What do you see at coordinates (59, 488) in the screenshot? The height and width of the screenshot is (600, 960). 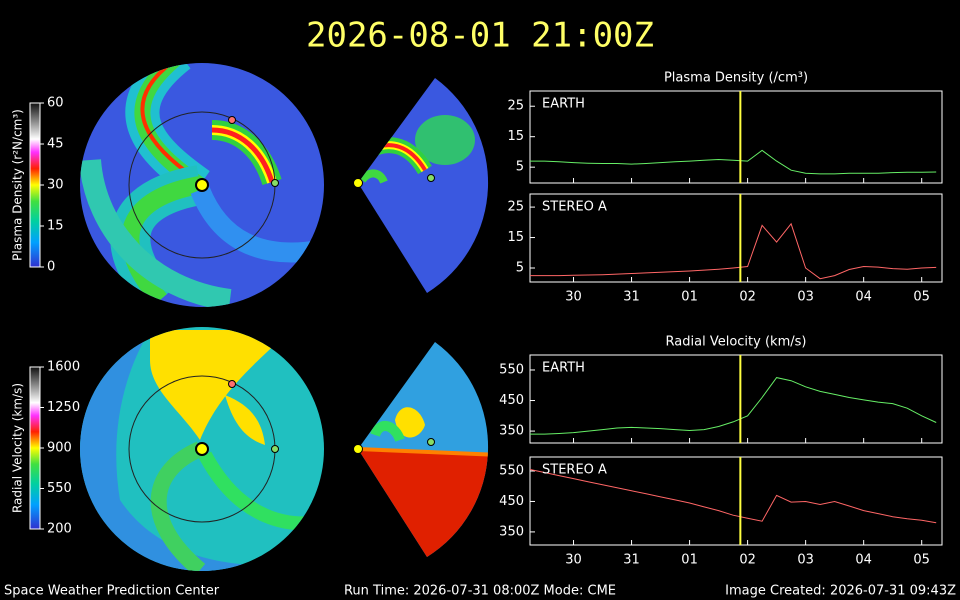 I see `colorbar-tick-label: 550` at bounding box center [59, 488].